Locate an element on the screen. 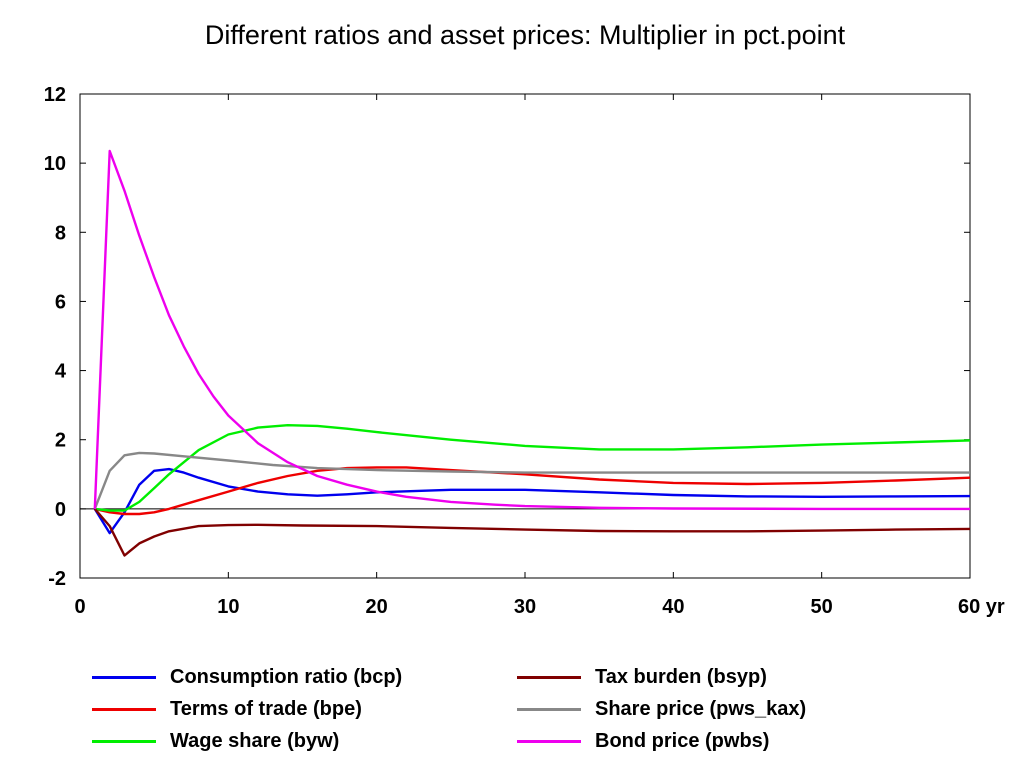  y-tick-label: -2 is located at coordinates (57, 579).